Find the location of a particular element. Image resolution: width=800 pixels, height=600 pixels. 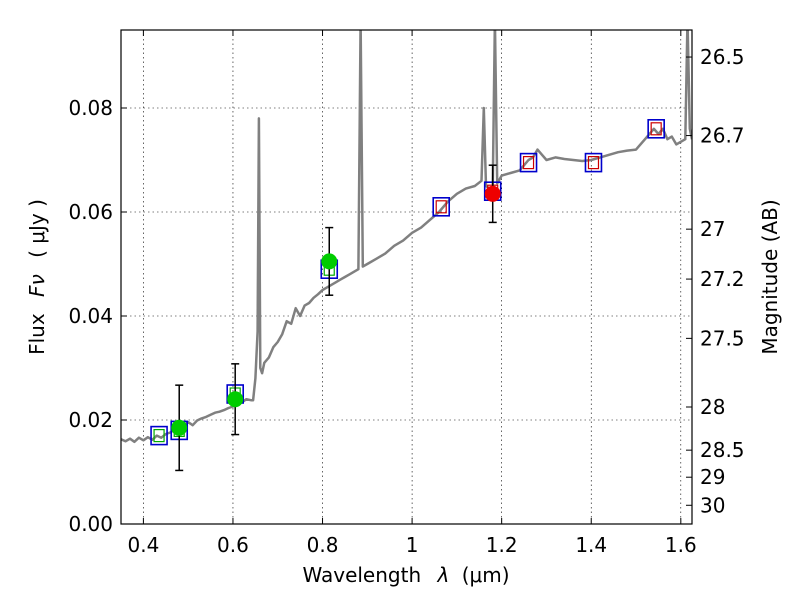

mag-tick-label: 27.2 is located at coordinates (722, 279).